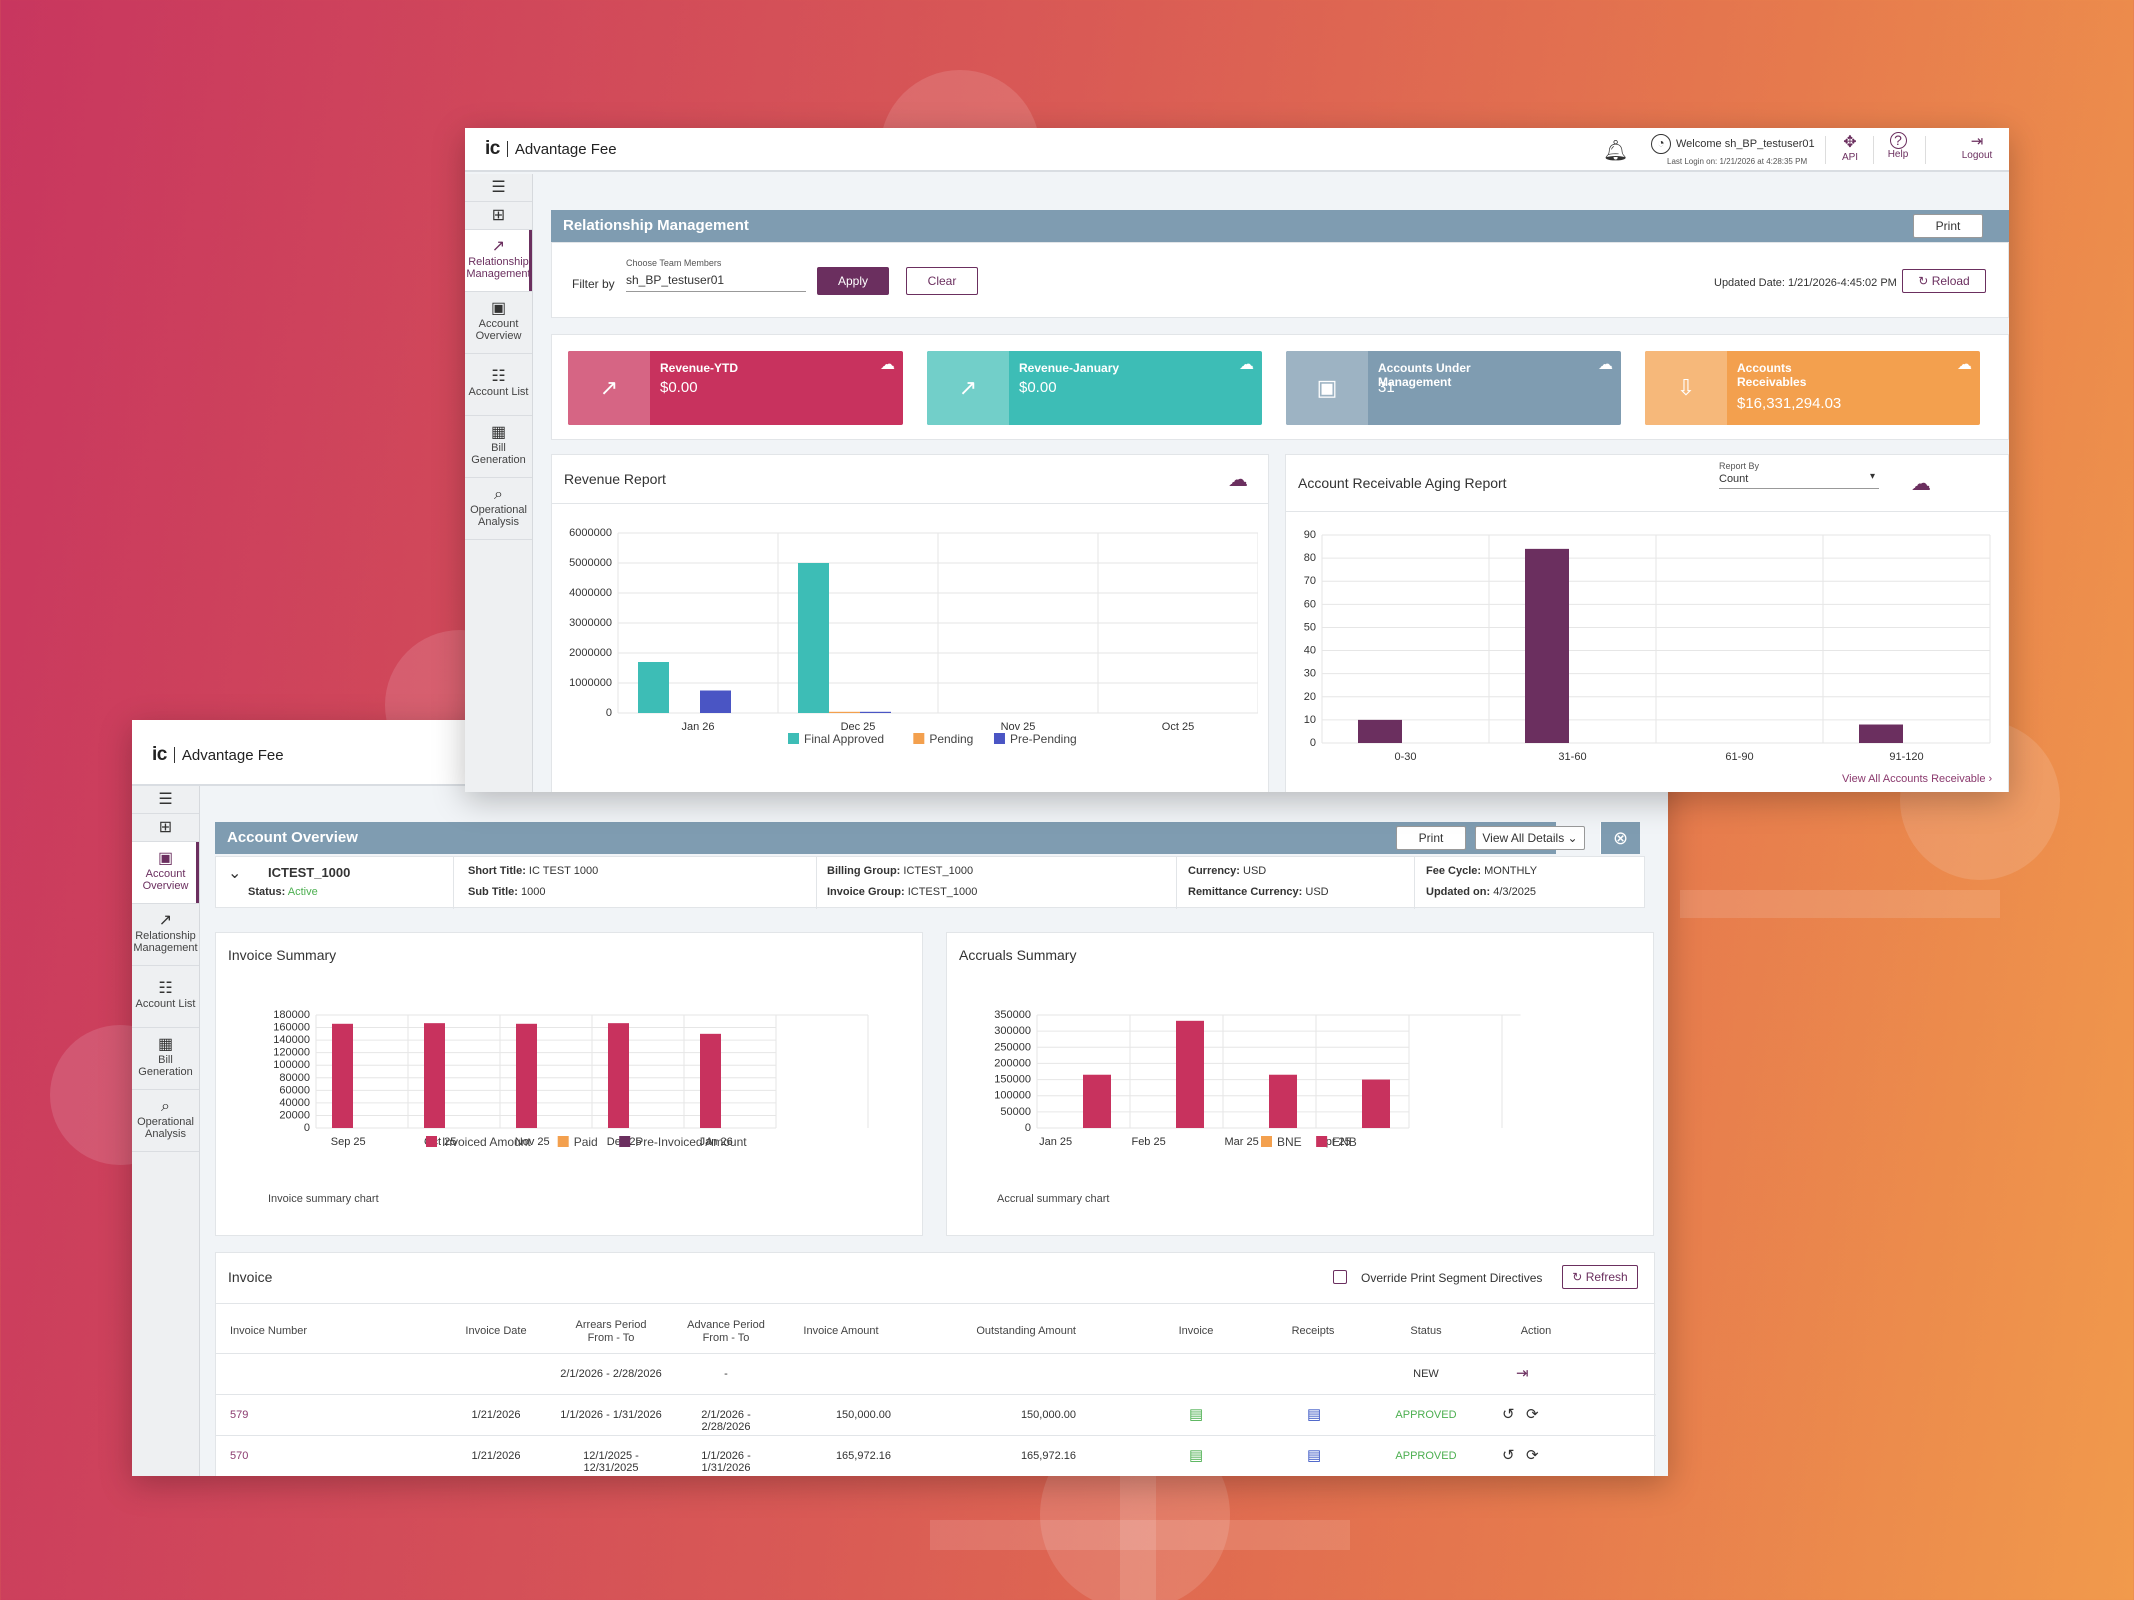 The image size is (2134, 1600). I want to click on x-tick-label: 0-30, so click(1405, 757).